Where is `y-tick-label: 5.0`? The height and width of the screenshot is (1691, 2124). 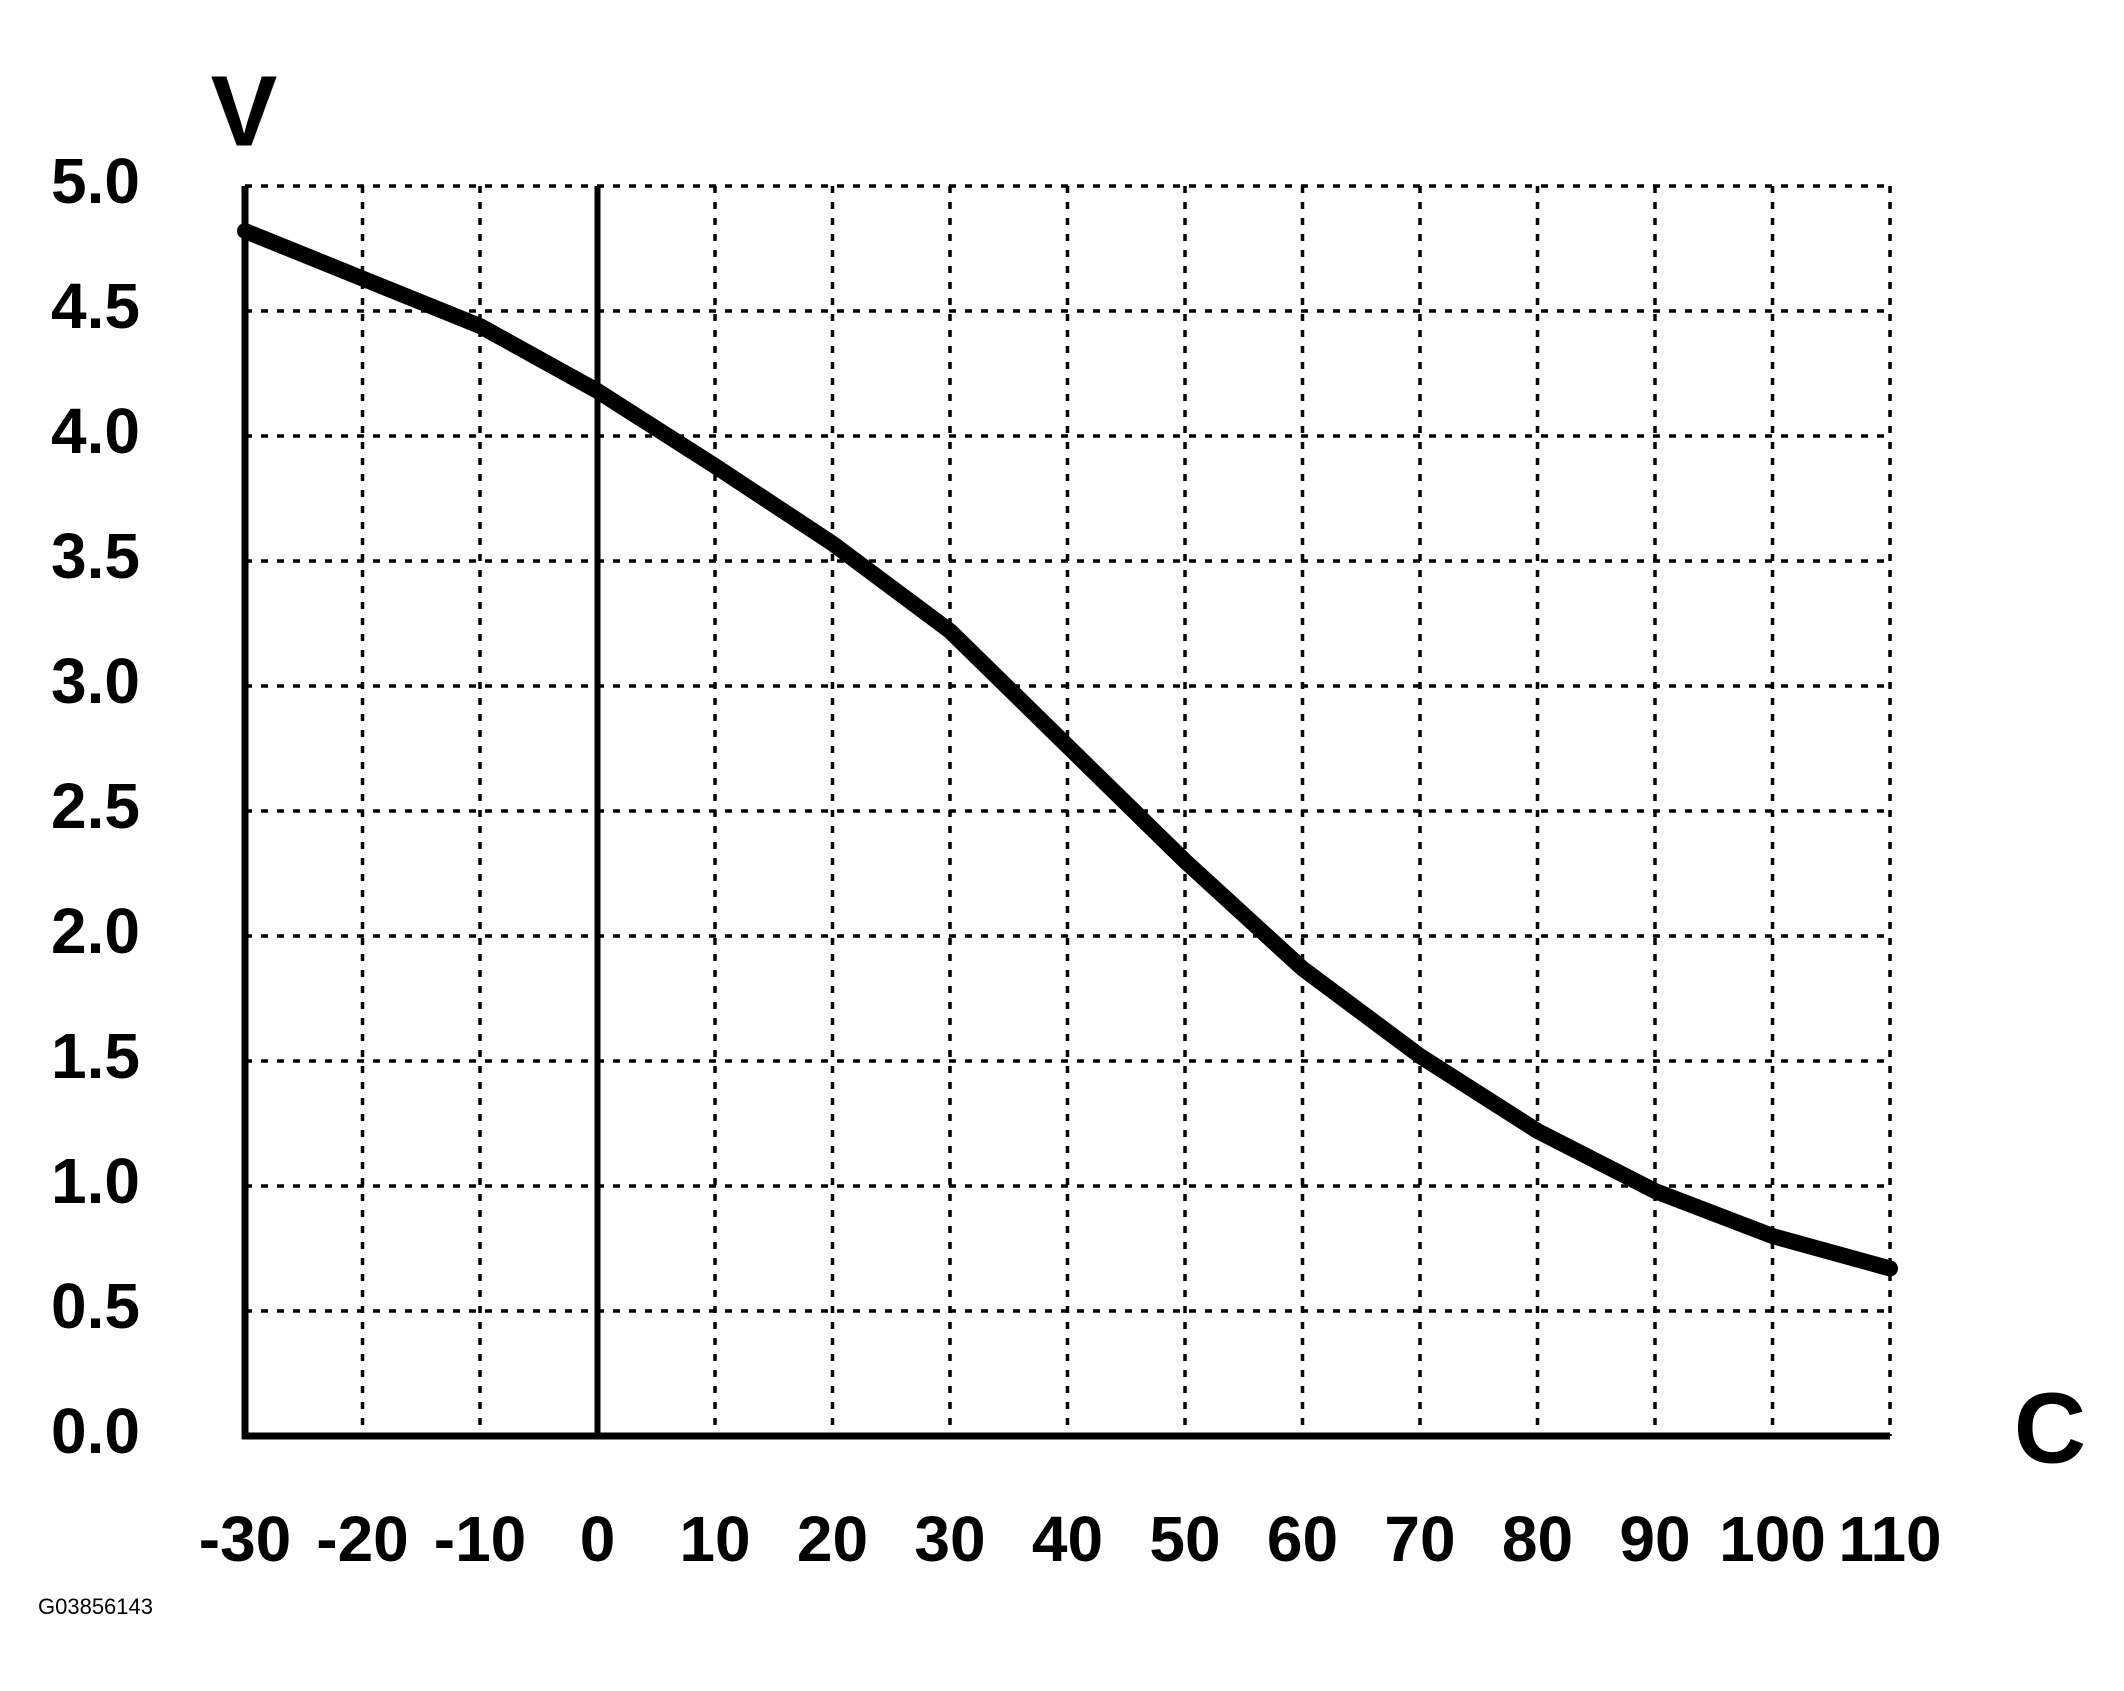 y-tick-label: 5.0 is located at coordinates (95, 181).